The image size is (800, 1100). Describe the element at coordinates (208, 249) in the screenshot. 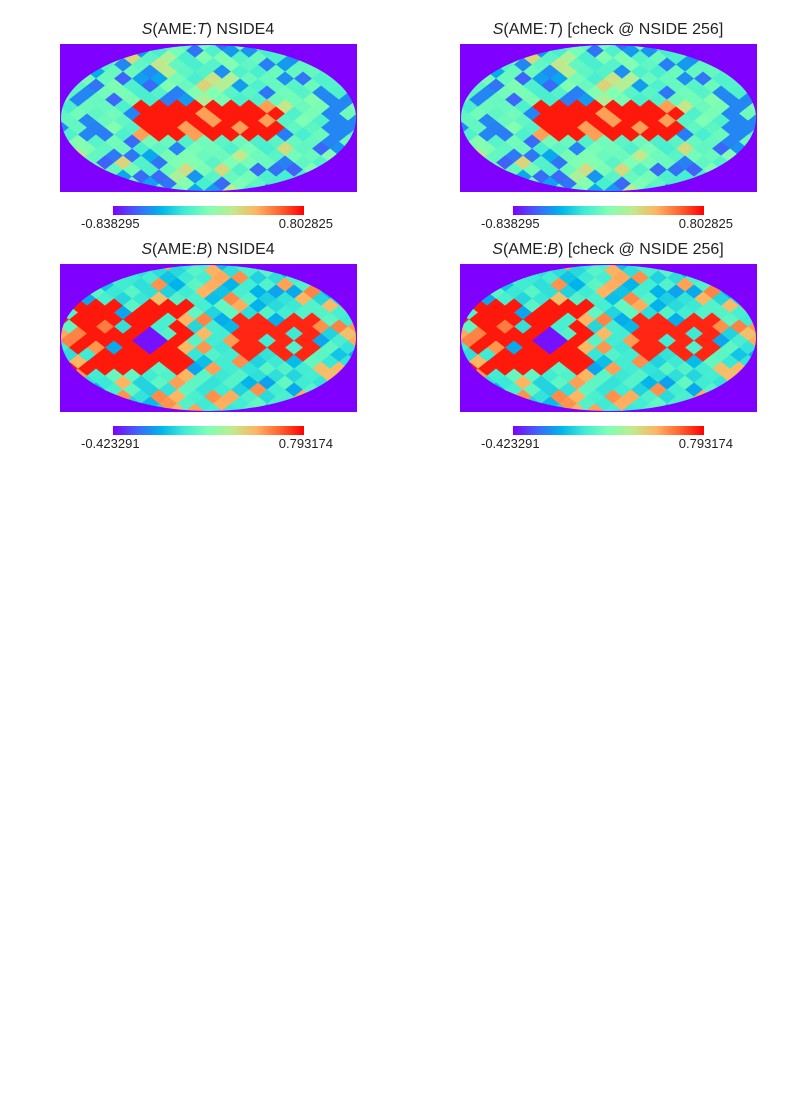

I see `panel-title: S(AME:B) NSIDE4` at that location.